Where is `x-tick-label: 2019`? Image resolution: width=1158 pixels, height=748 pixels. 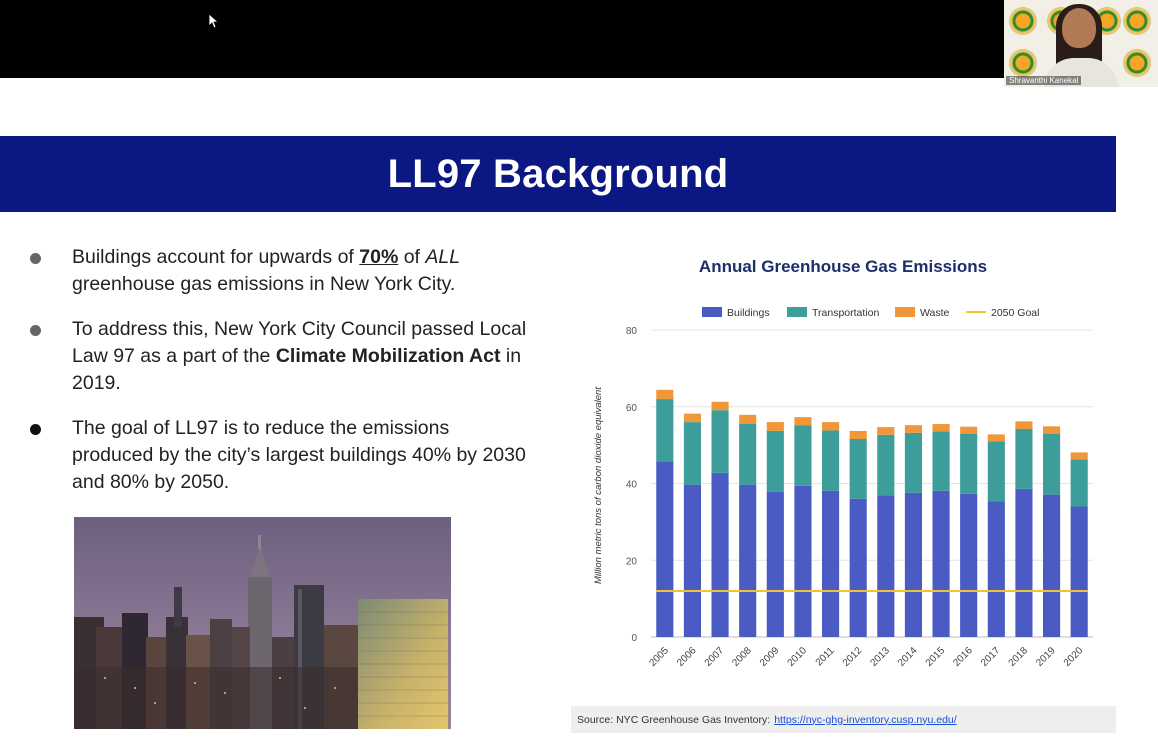
x-tick-label: 2019 is located at coordinates (1046, 657).